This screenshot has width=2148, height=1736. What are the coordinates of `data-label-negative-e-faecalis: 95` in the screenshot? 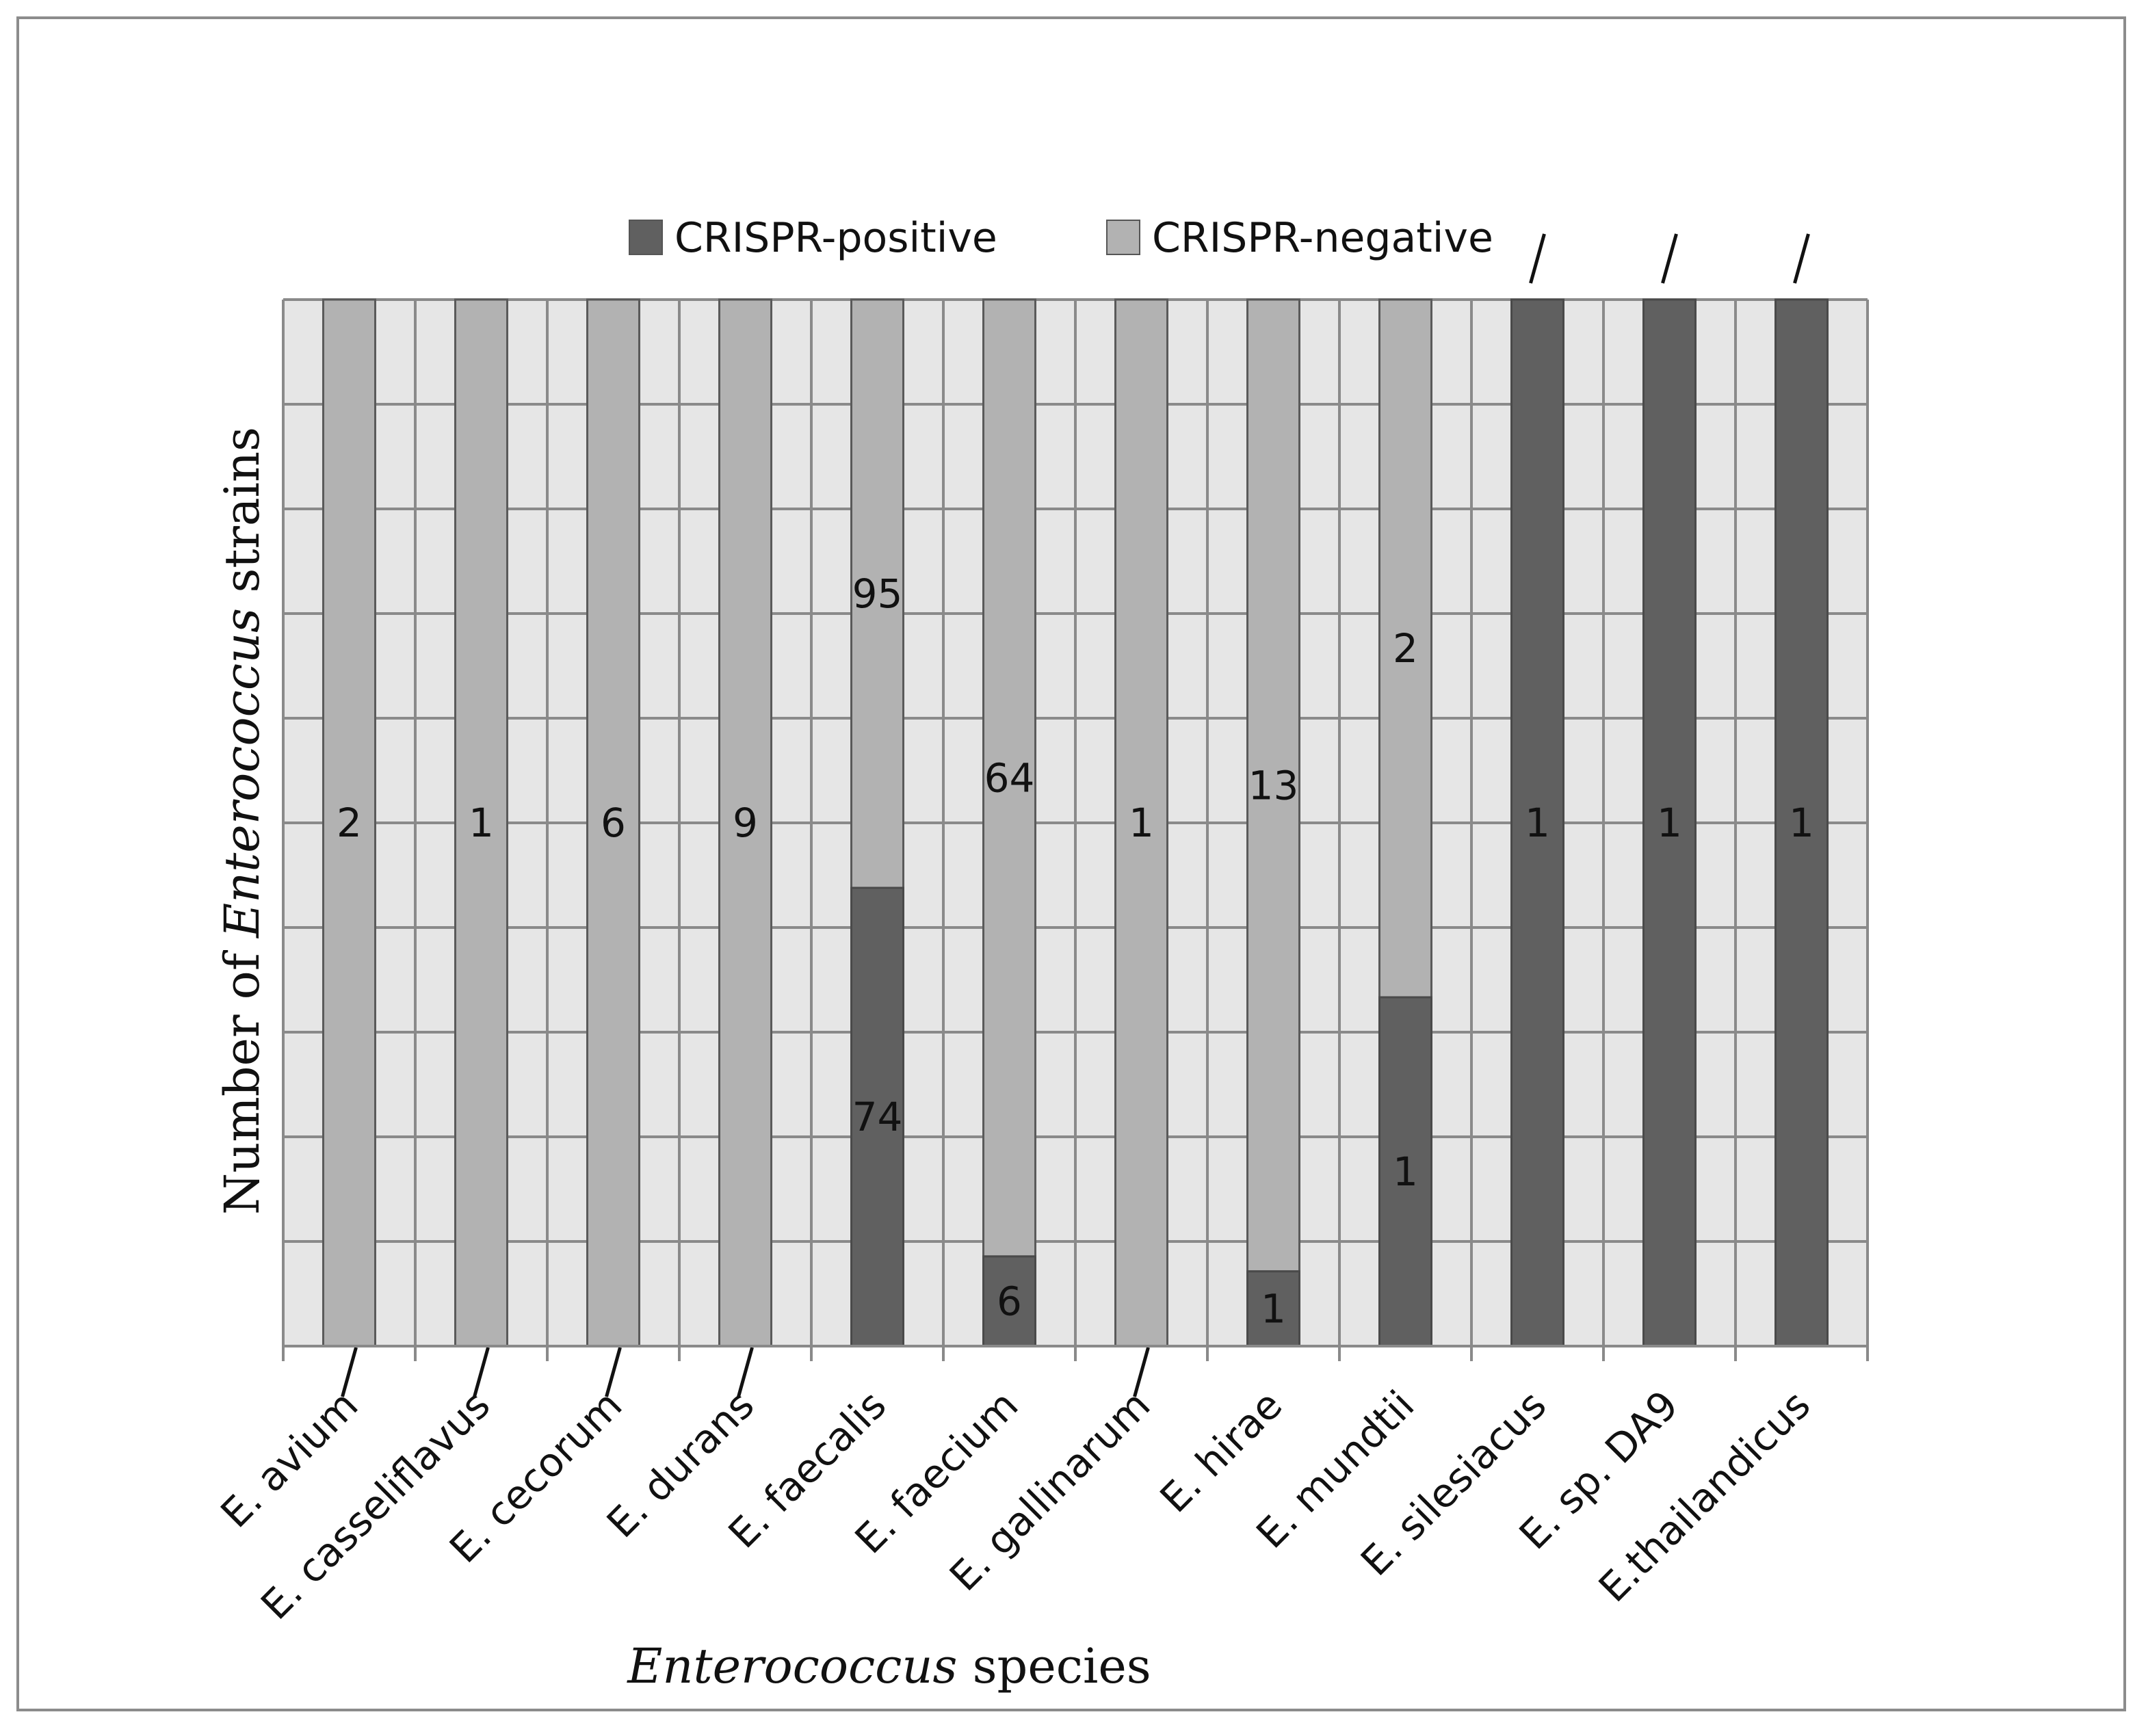 It's located at (877, 593).